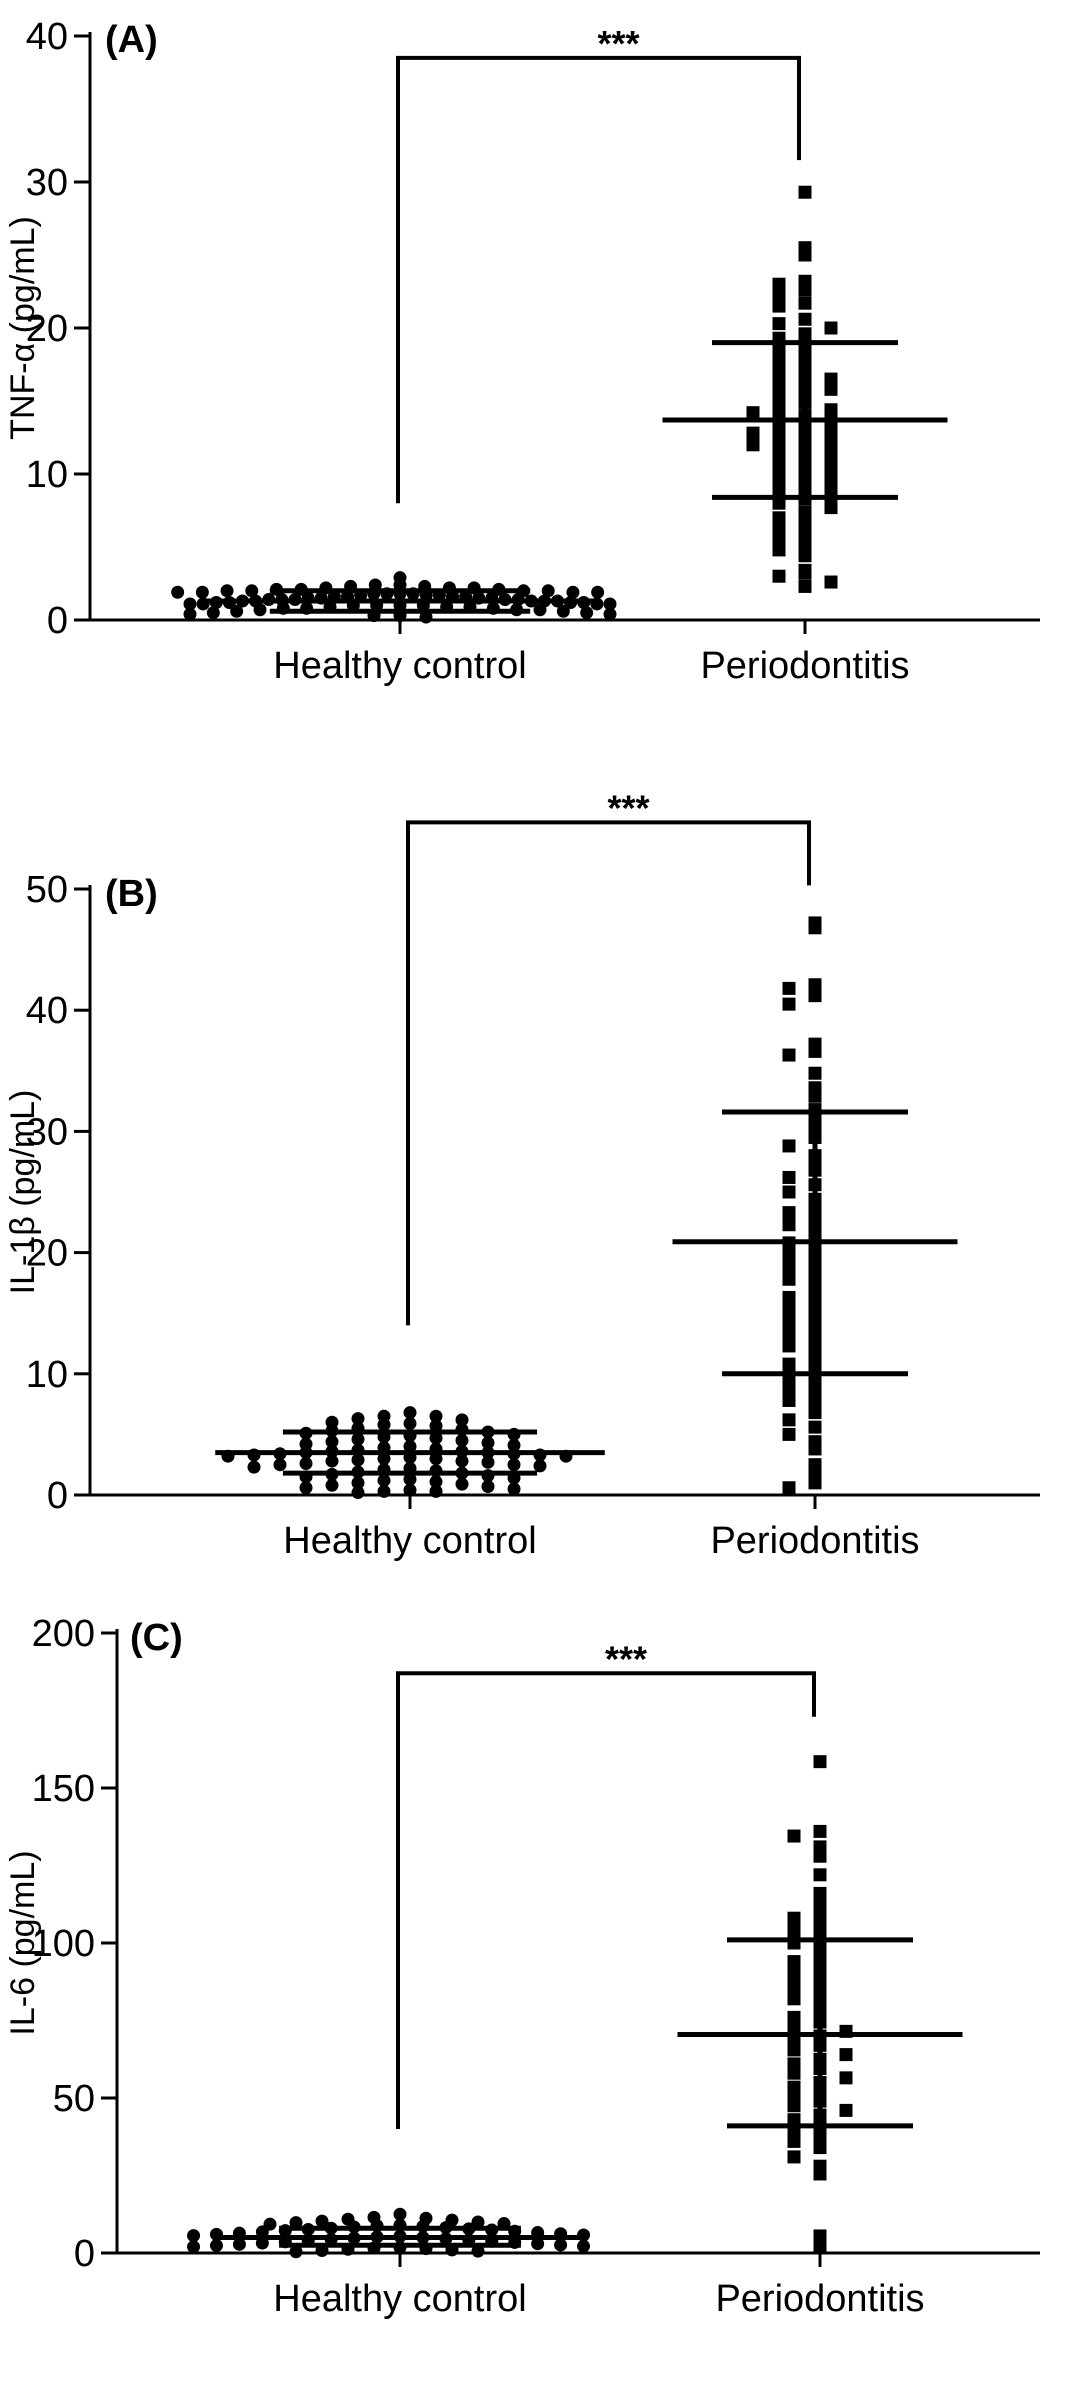 This screenshot has height=2384, width=1080. I want to click on y-tick-label: 10, so click(47, 475).